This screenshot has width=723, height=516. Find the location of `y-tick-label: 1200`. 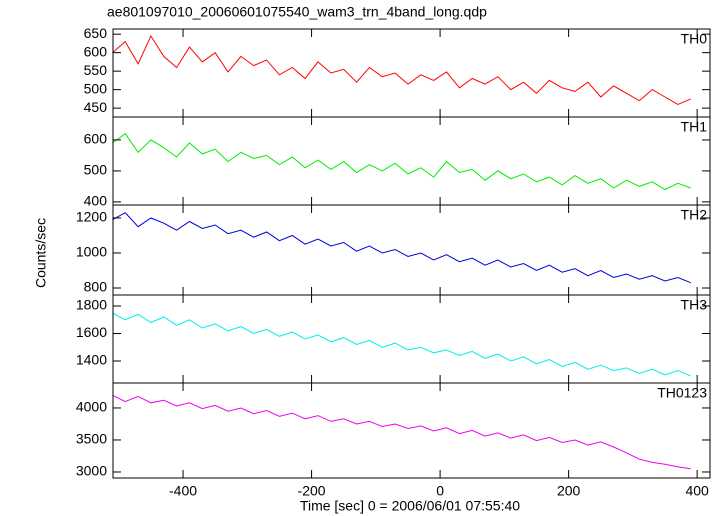

y-tick-label: 1200 is located at coordinates (91, 217).